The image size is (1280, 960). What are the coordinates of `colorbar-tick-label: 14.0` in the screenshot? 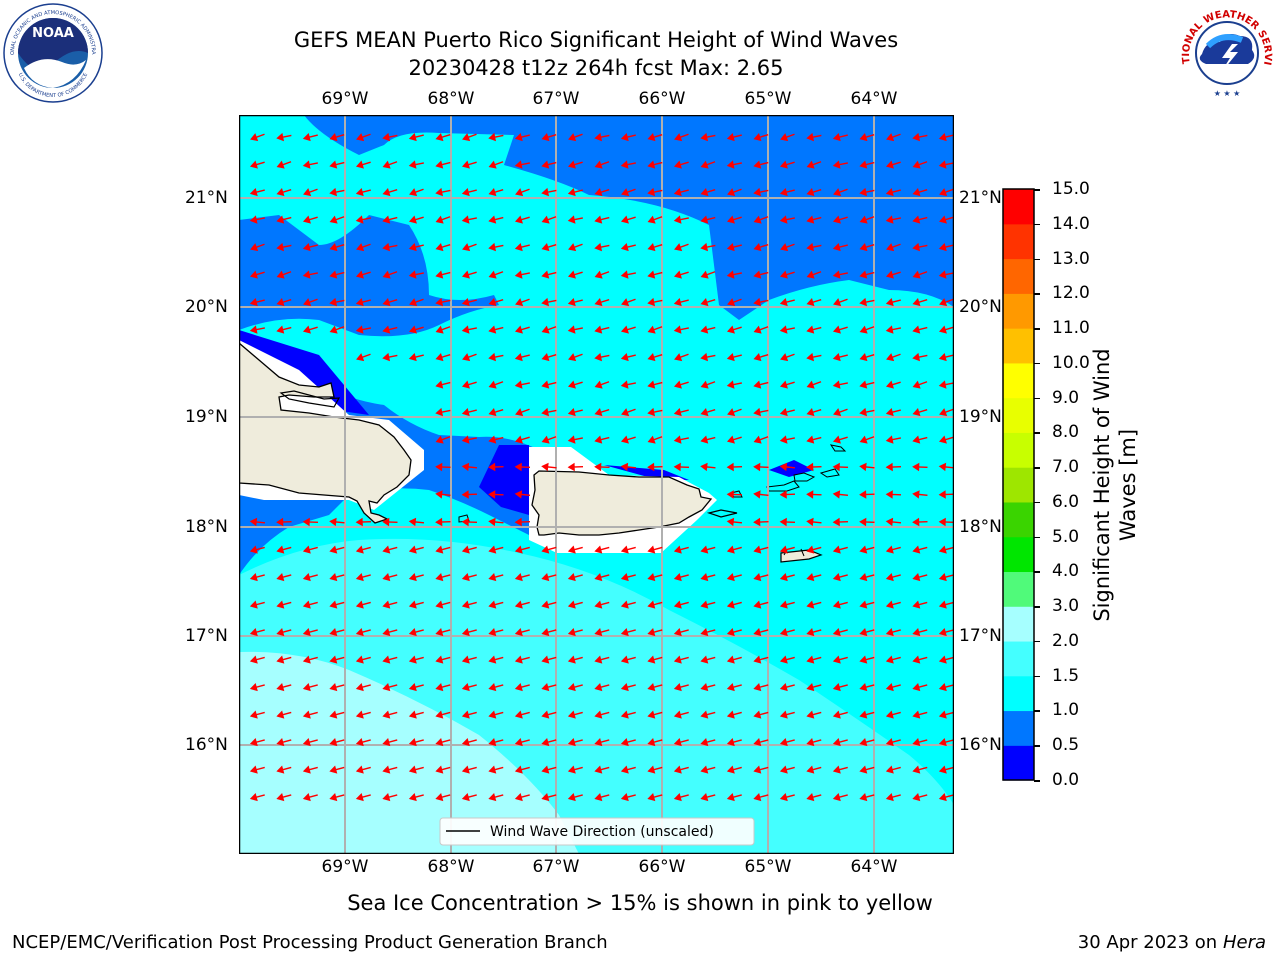 It's located at (1071, 223).